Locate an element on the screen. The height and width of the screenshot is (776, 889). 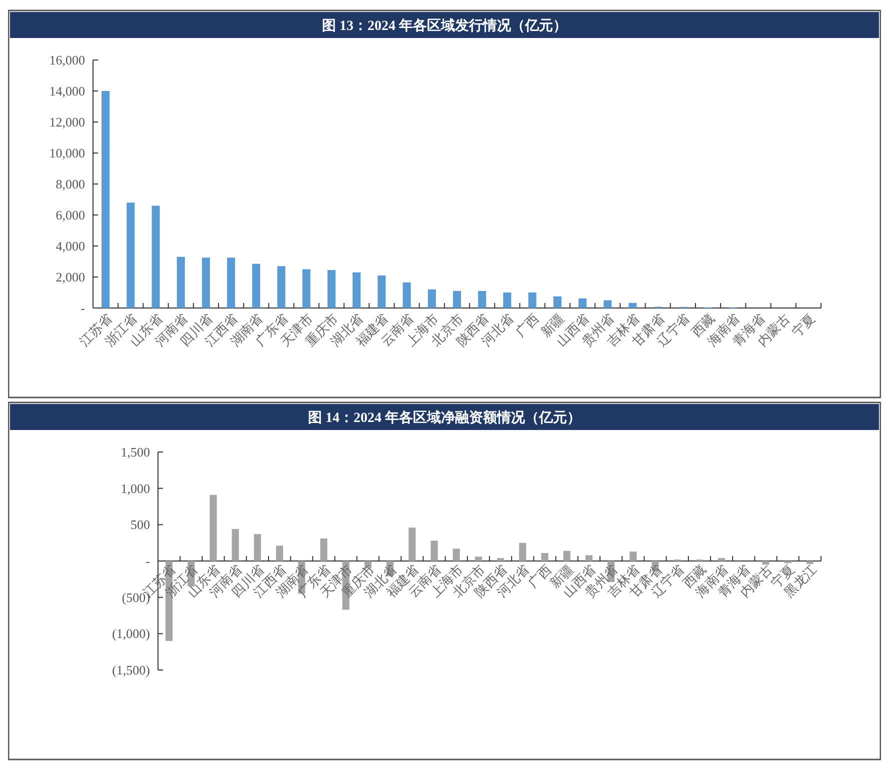
chart-title: 图 13：2024 年各区域发行情况（亿元） is located at coordinates (444, 26).